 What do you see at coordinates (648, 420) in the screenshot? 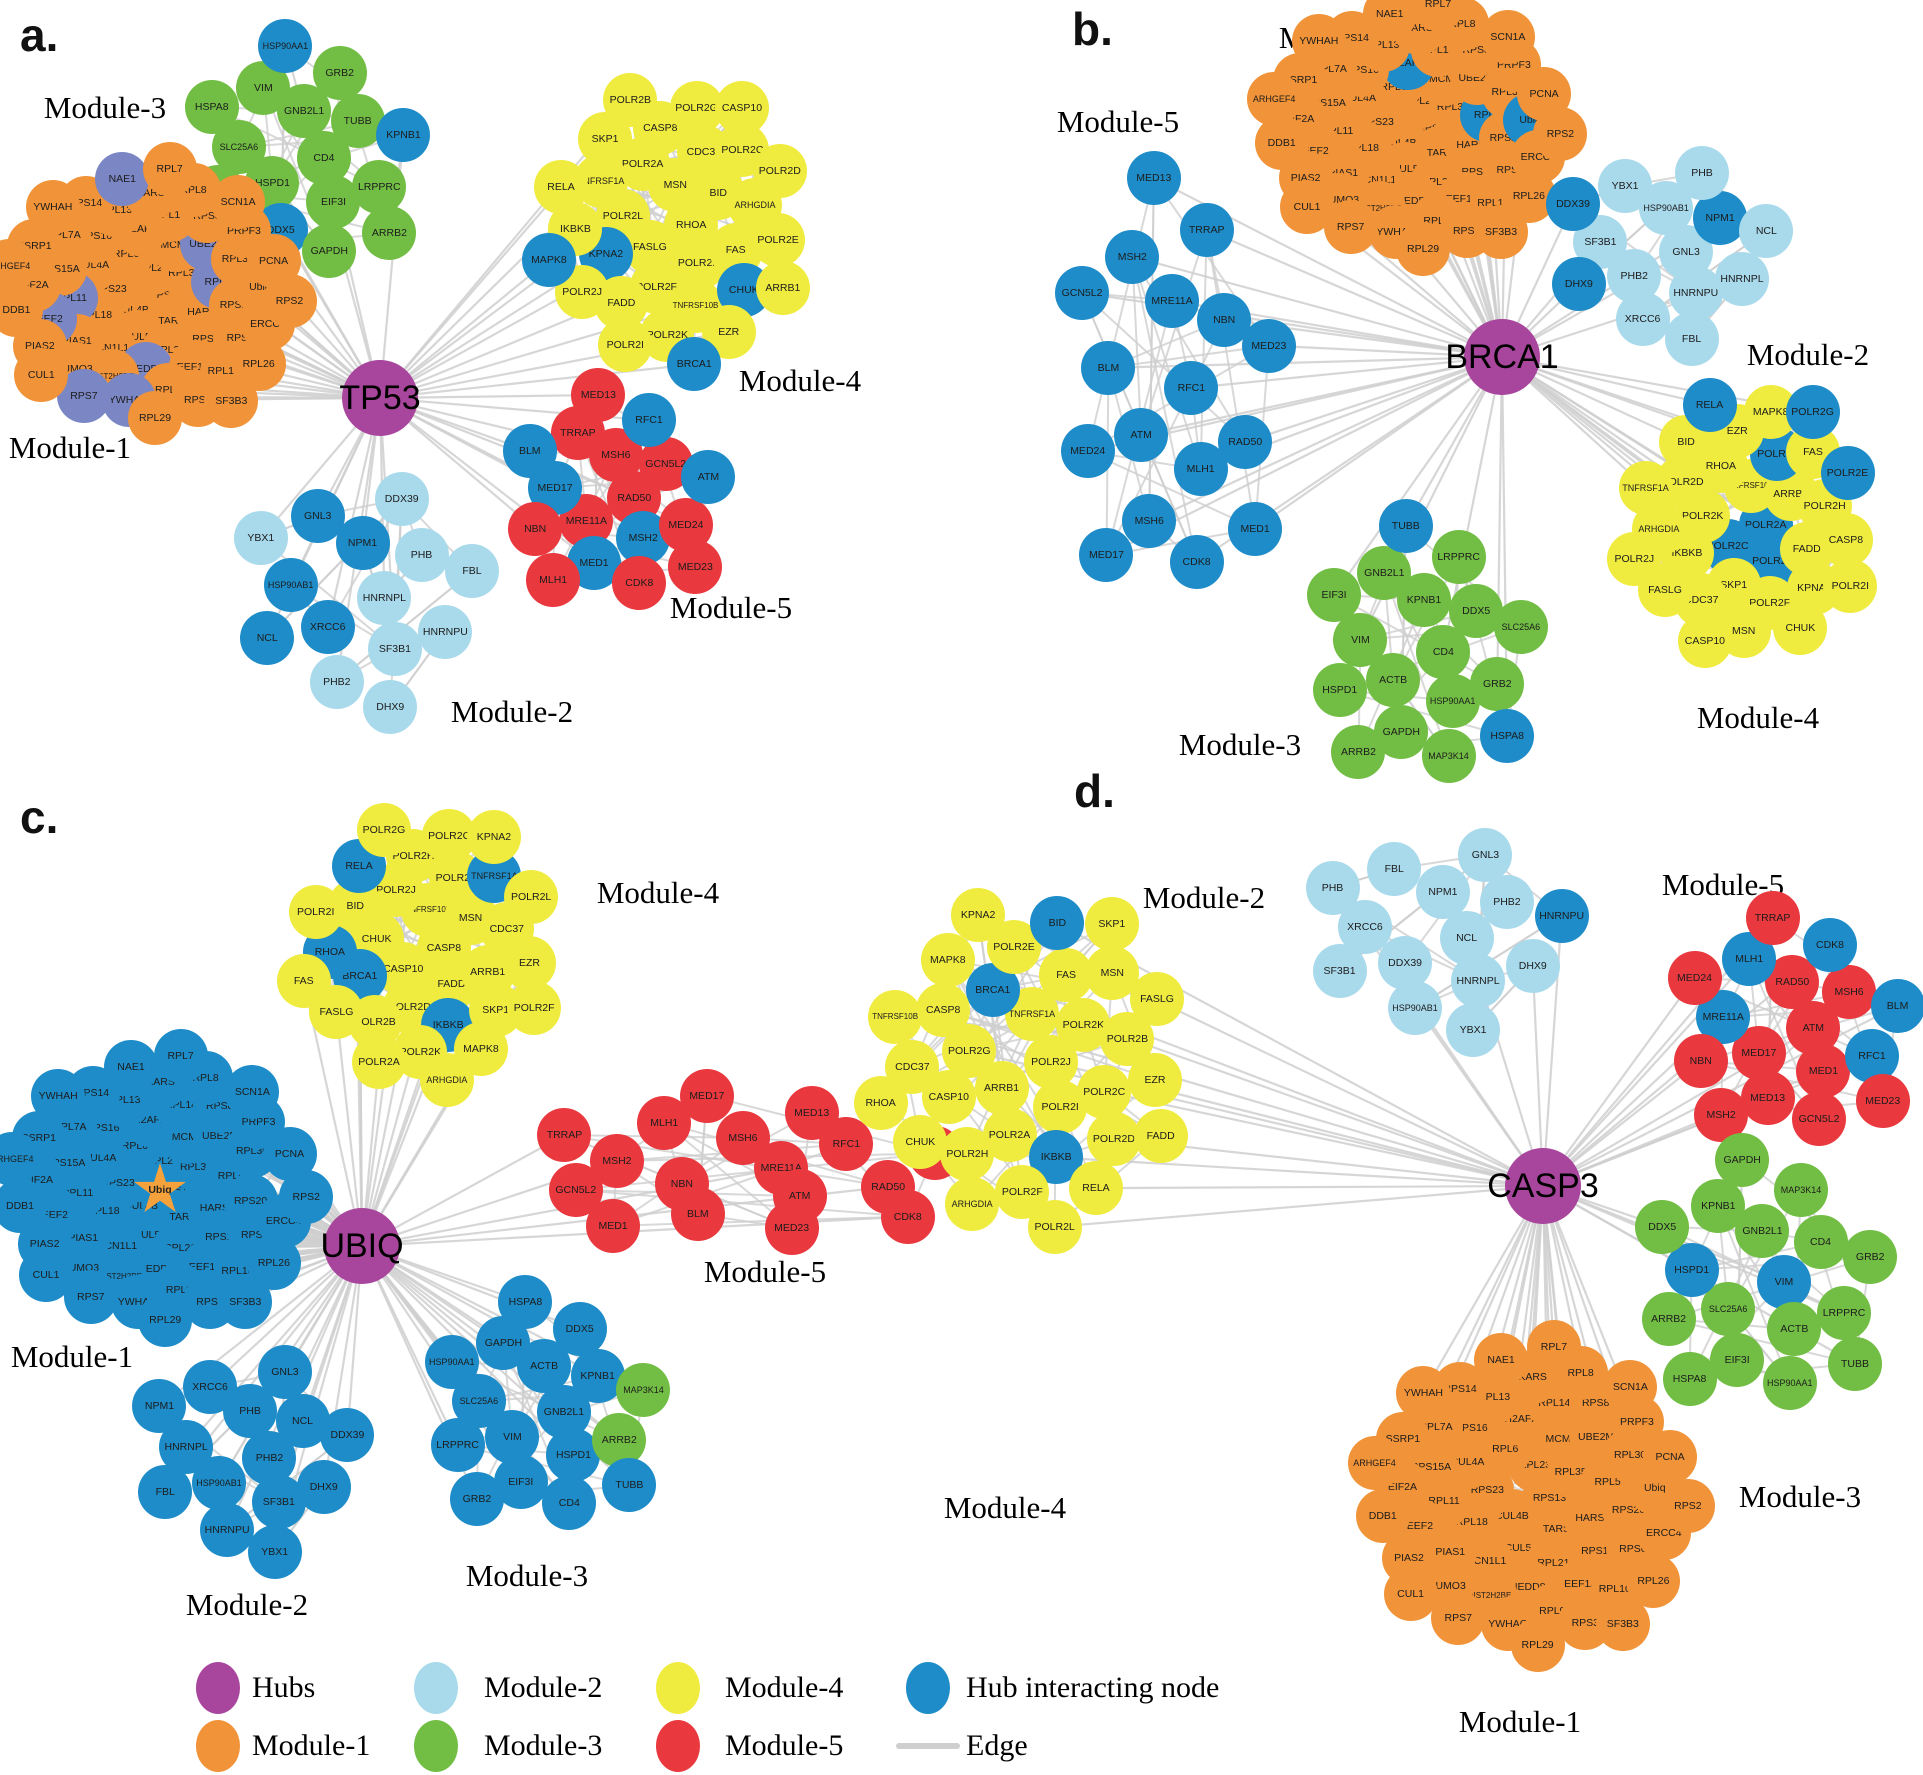
I see `node-RFC1: RFC1` at bounding box center [648, 420].